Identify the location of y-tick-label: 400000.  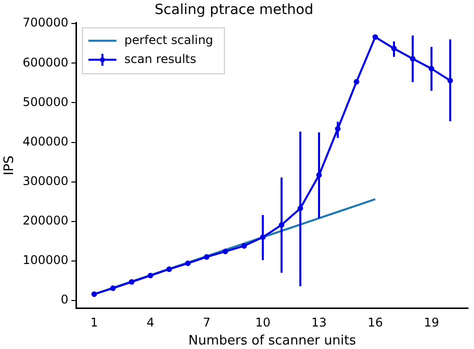
(45, 141).